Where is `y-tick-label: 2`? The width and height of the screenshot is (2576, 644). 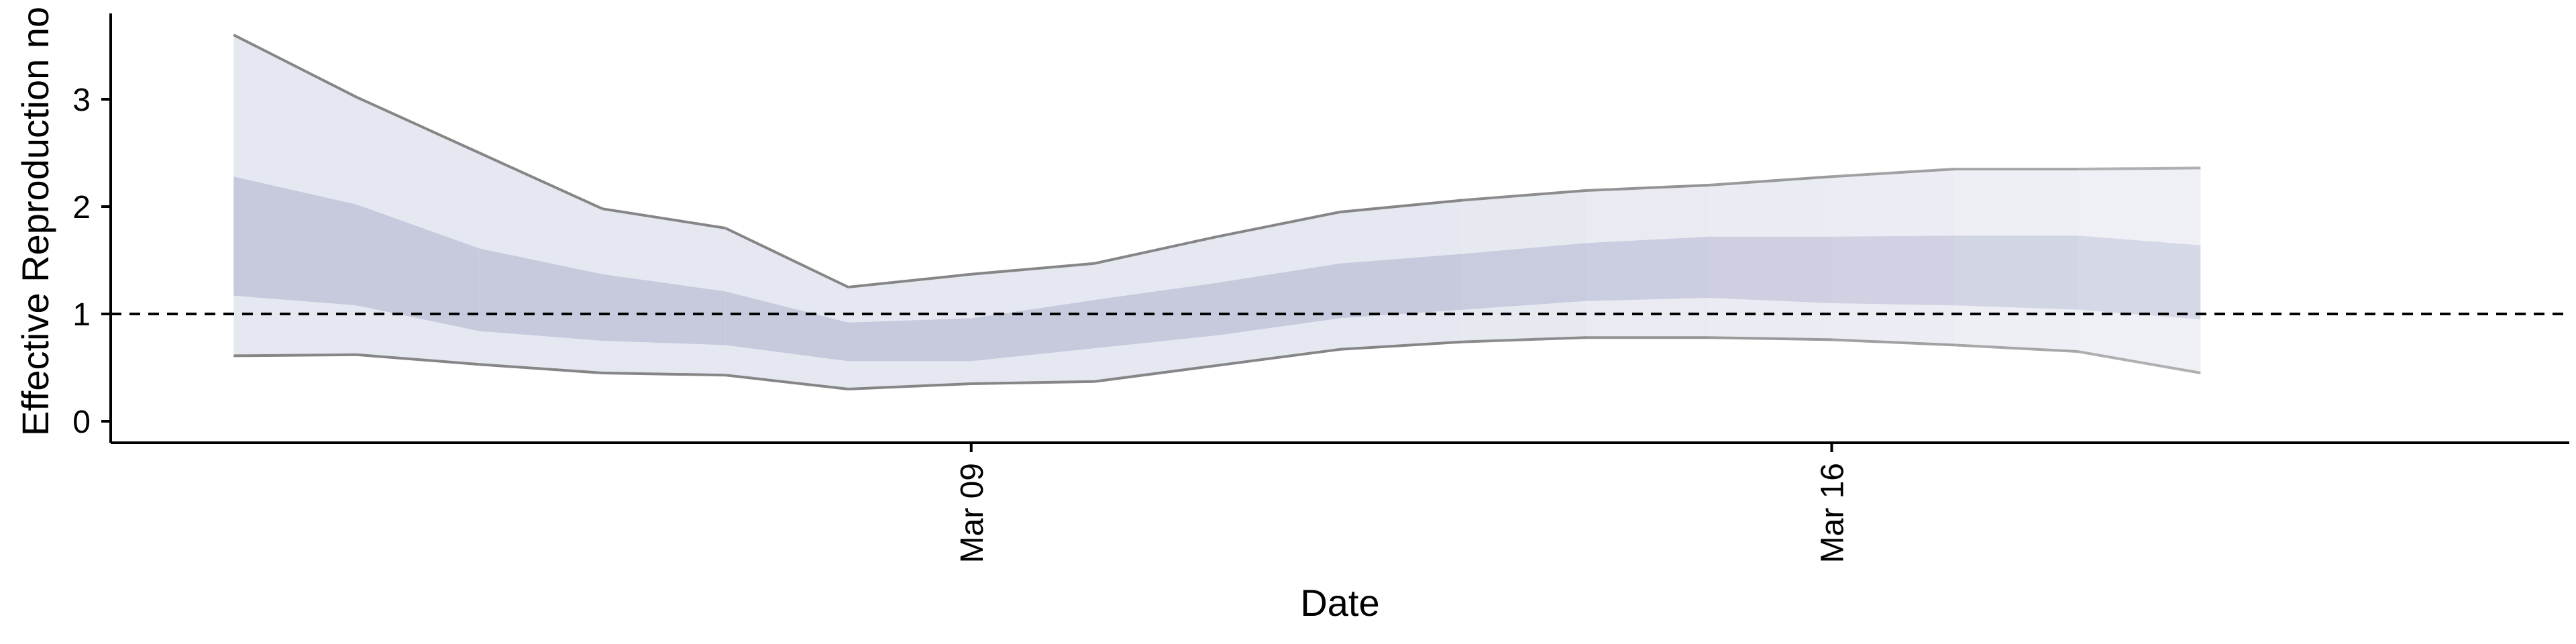
y-tick-label: 2 is located at coordinates (81, 207).